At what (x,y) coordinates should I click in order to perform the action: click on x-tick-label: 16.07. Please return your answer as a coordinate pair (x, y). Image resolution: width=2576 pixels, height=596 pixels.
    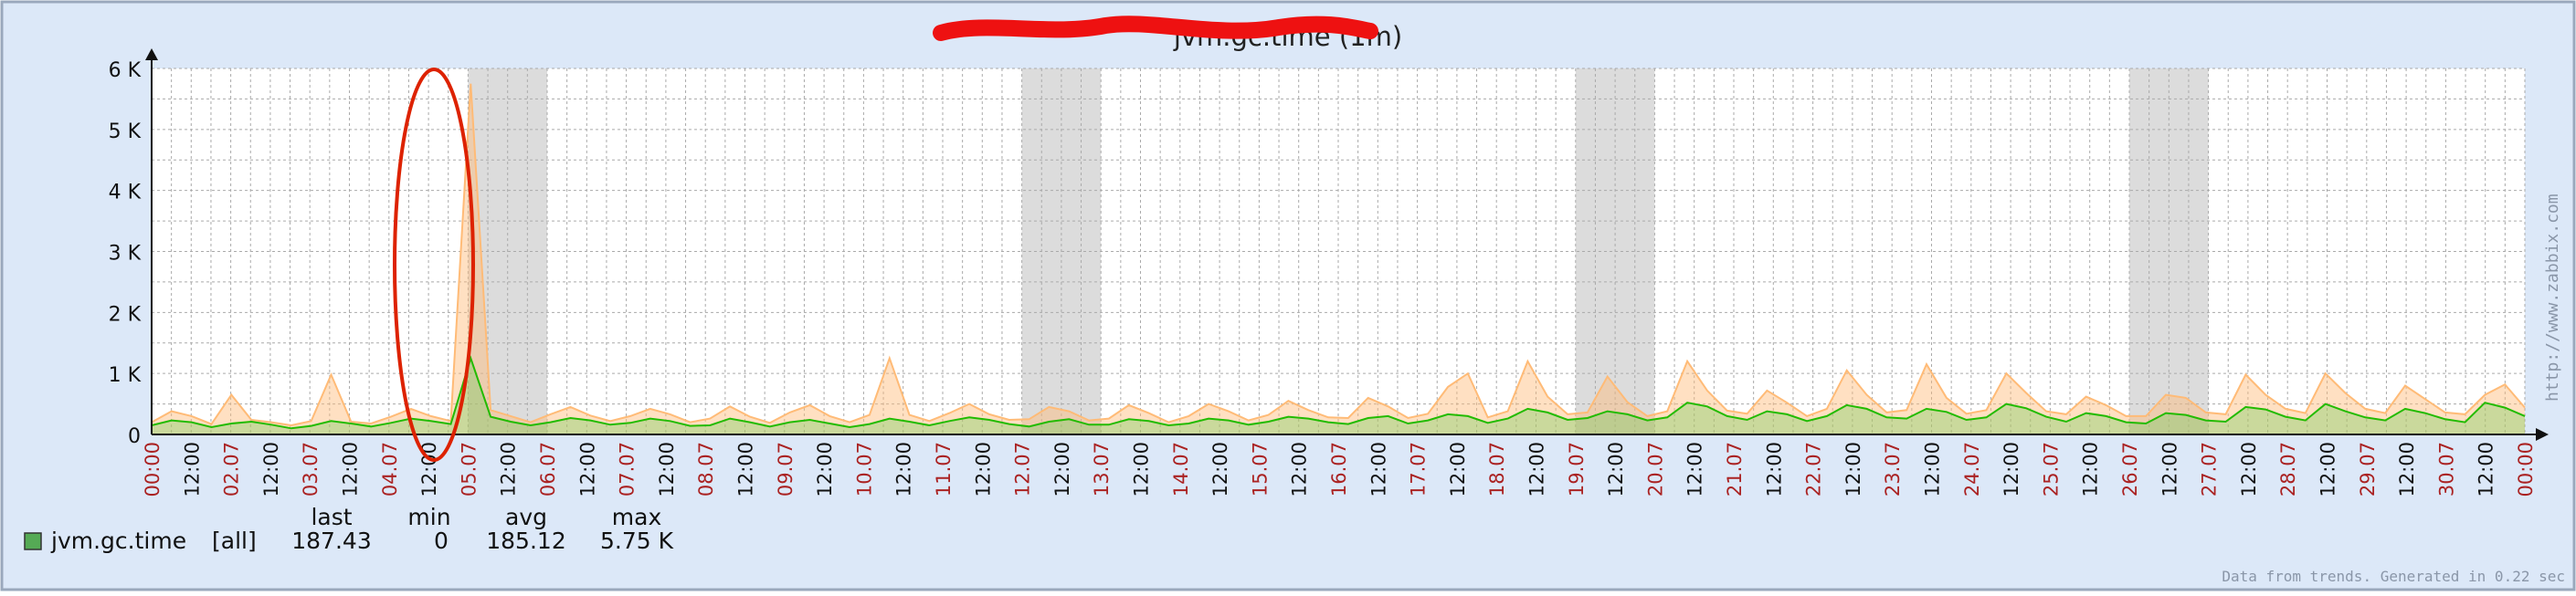
    Looking at the image, I should click on (1339, 469).